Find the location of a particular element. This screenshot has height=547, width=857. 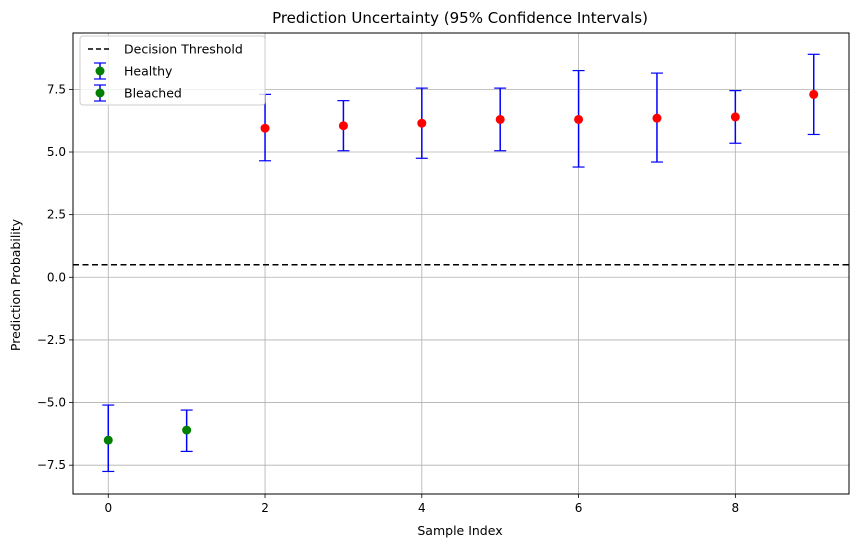

x-tick-label: 8 is located at coordinates (736, 508).